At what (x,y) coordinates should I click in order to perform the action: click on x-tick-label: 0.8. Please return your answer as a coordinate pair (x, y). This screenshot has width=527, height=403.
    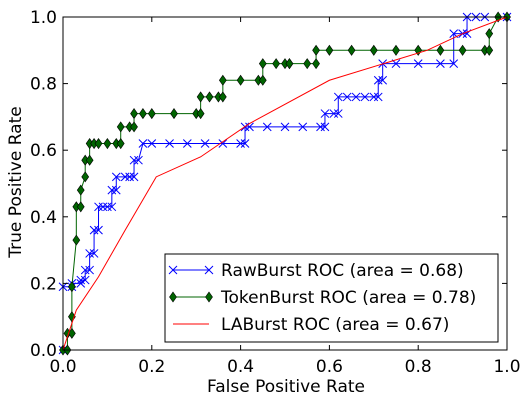
    Looking at the image, I should click on (418, 367).